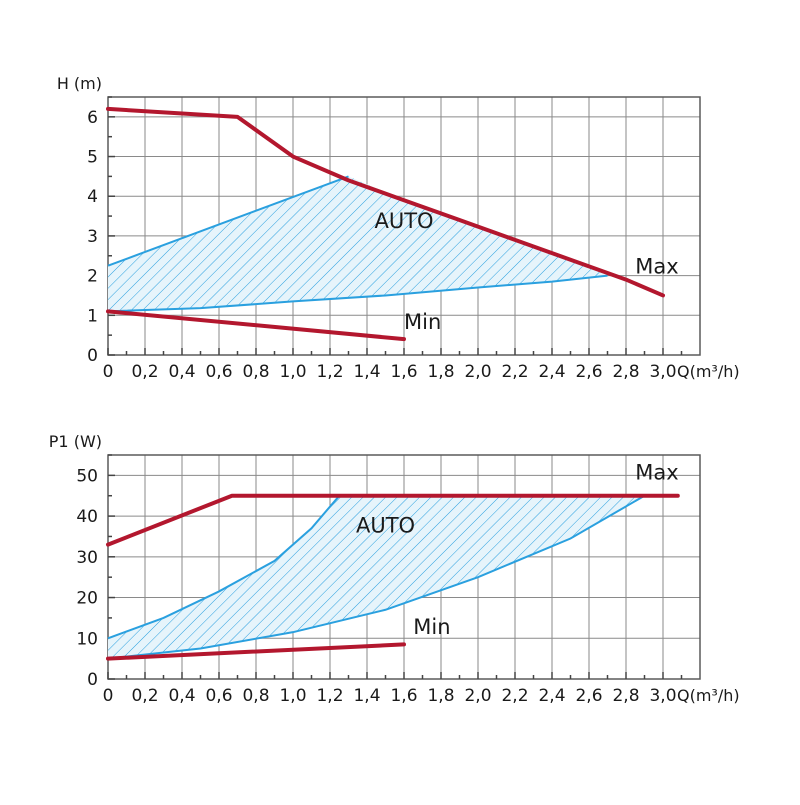 The height and width of the screenshot is (805, 800). Describe the element at coordinates (75, 441) in the screenshot. I see `y-axis-title: P1 (W)` at that location.